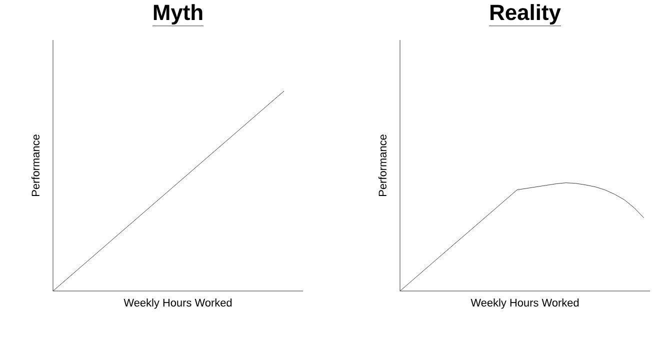 This screenshot has width=669, height=350. Describe the element at coordinates (525, 14) in the screenshot. I see `chart-title: Reality` at that location.